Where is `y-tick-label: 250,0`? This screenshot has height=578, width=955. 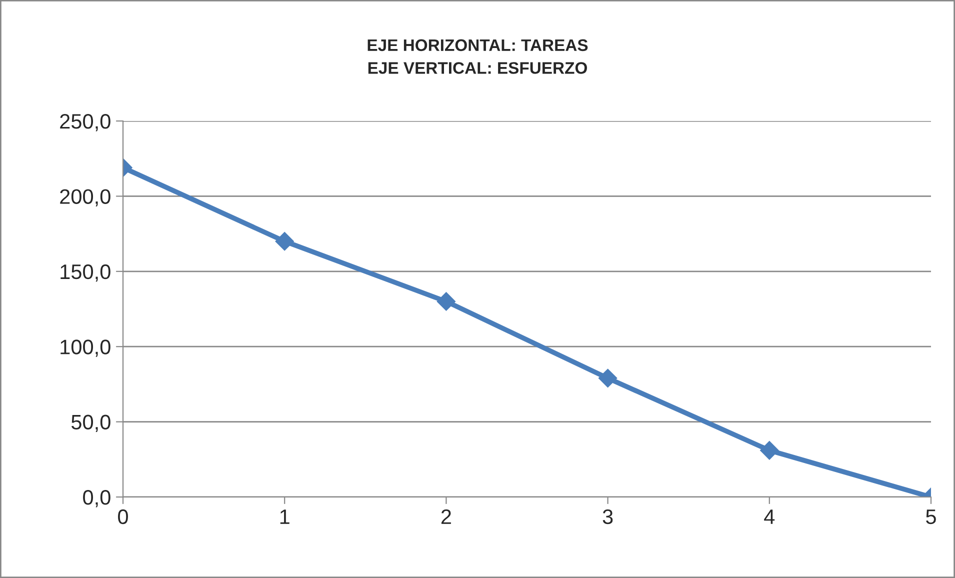
y-tick-label: 250,0 is located at coordinates (85, 123).